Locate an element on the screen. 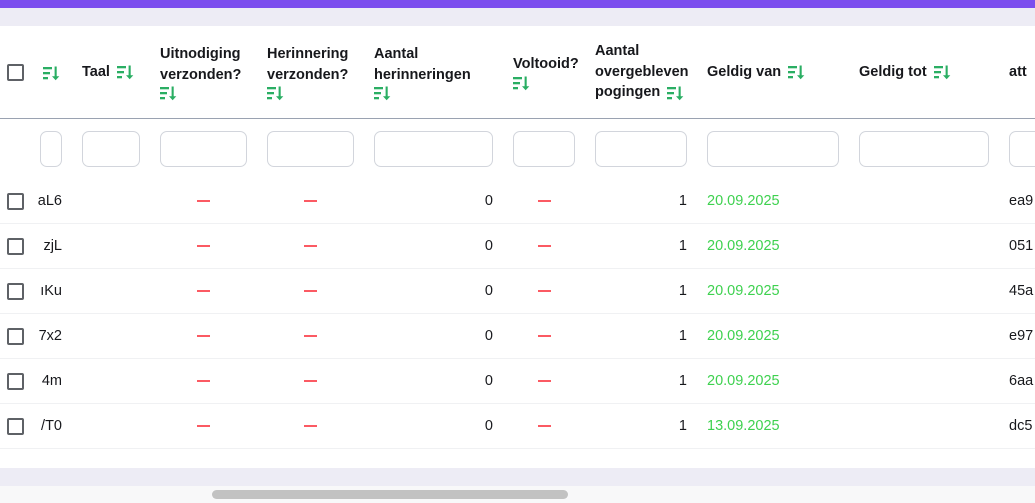  filter-cell-sort0 is located at coordinates (51, 149).